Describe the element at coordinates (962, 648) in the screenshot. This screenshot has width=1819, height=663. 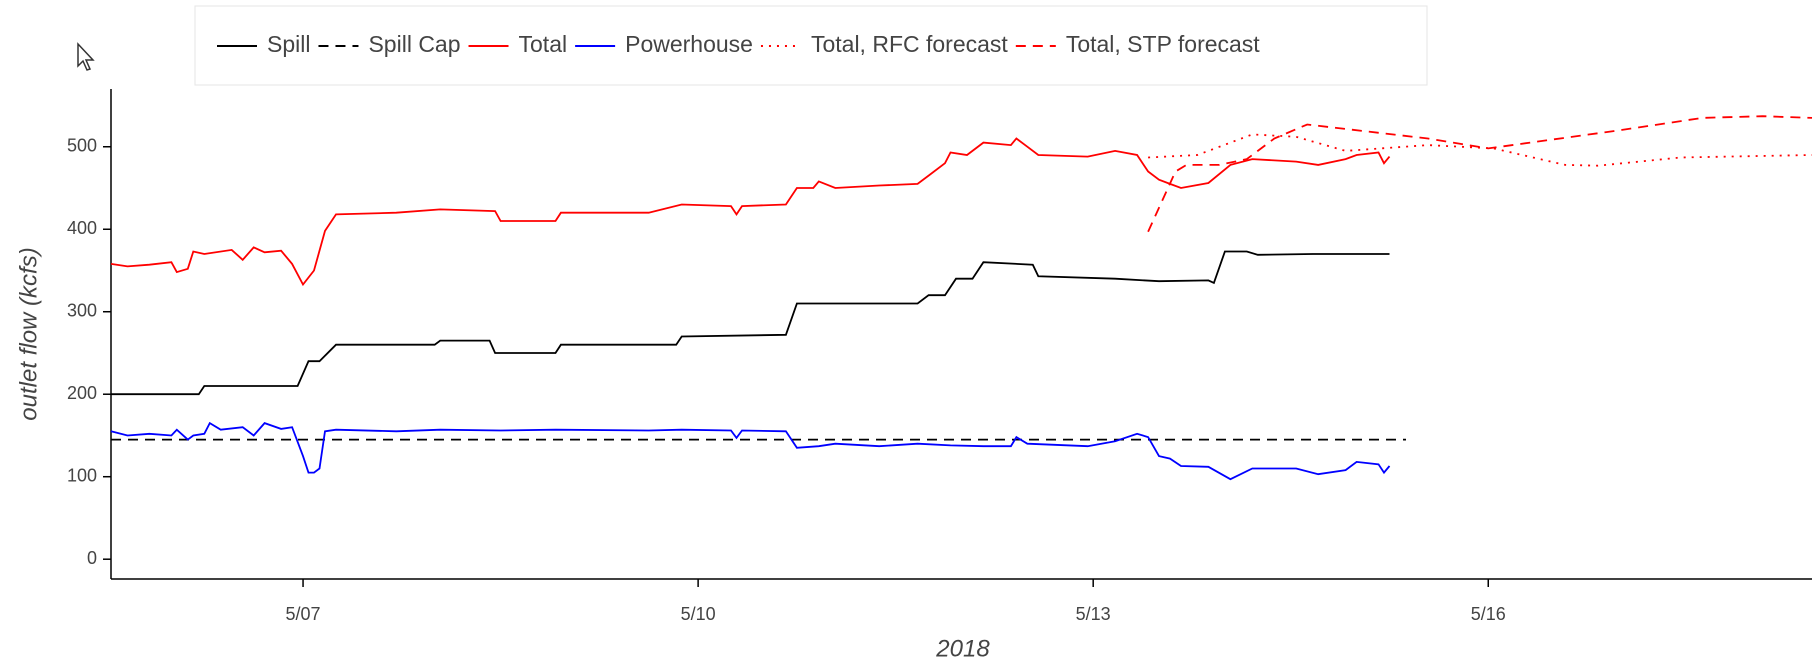
I see `x-axis-label: 2018` at that location.